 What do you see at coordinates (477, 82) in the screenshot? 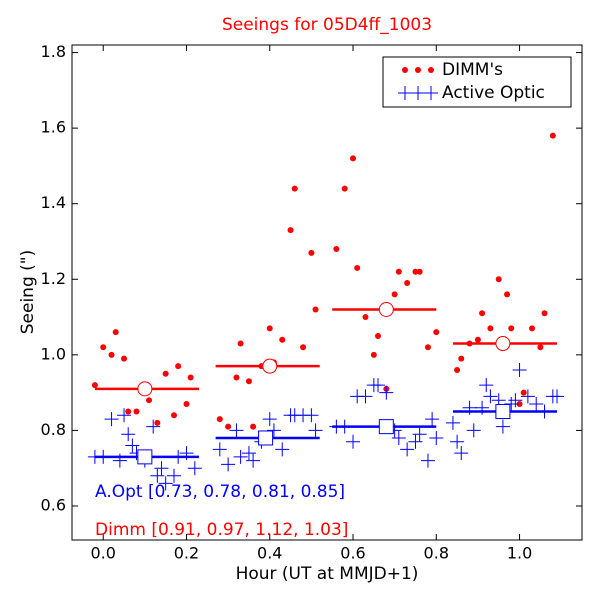
I see `legend-box` at bounding box center [477, 82].